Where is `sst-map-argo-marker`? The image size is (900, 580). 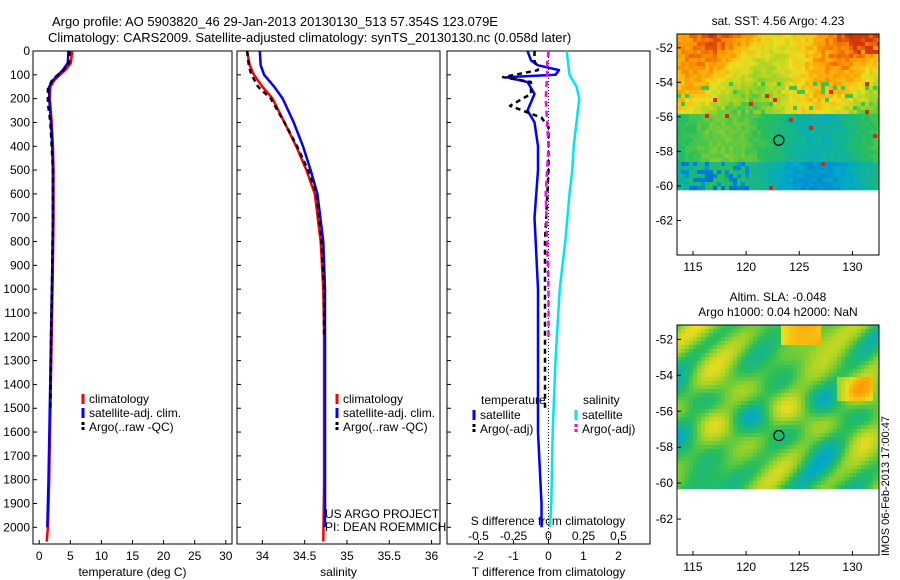
sst-map-argo-marker is located at coordinates (779, 140).